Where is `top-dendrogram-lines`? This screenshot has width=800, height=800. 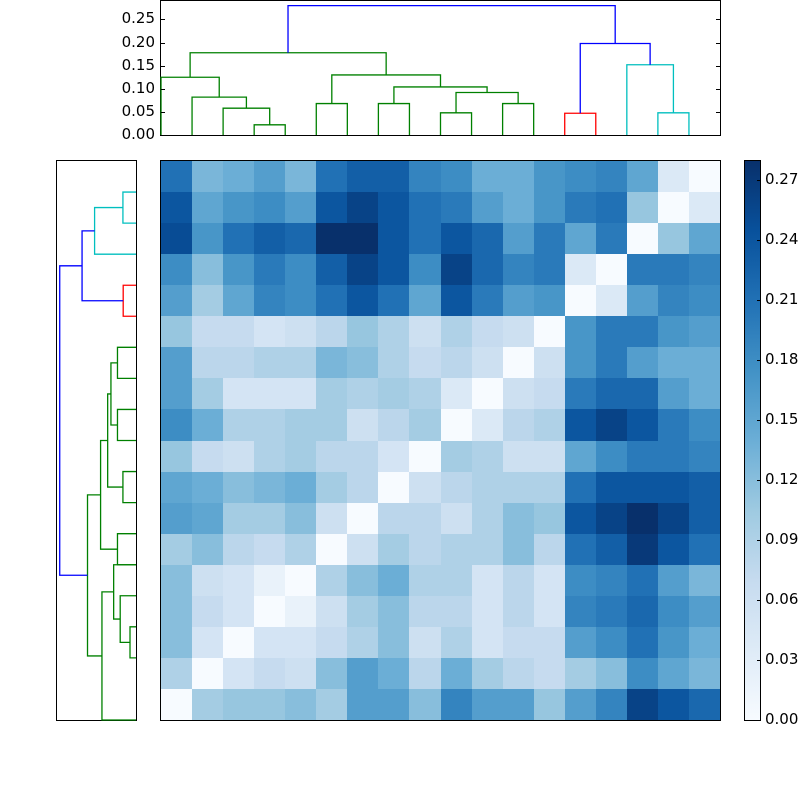
top-dendrogram-lines is located at coordinates (425, 69).